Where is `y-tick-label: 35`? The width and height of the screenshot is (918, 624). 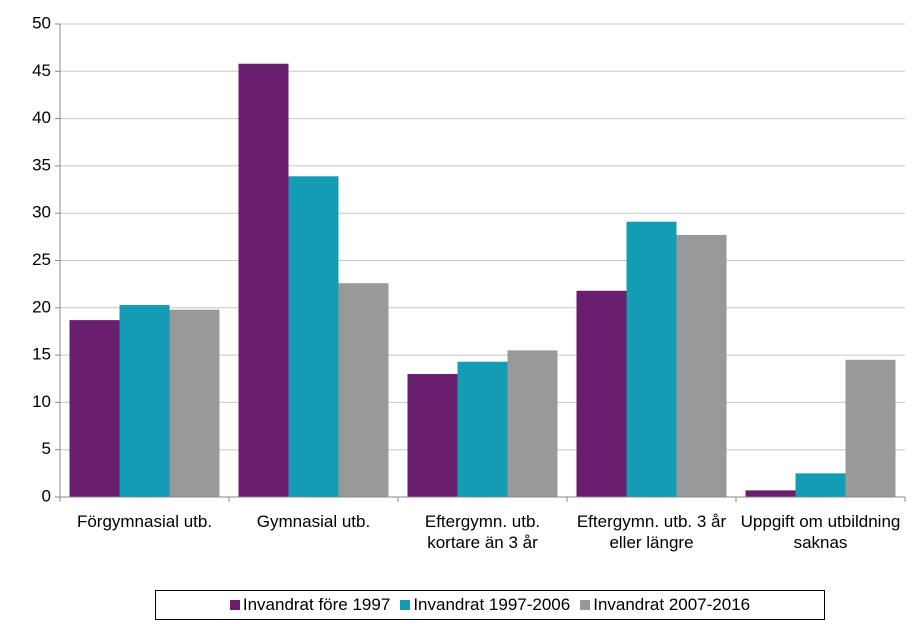 y-tick-label: 35 is located at coordinates (41, 164).